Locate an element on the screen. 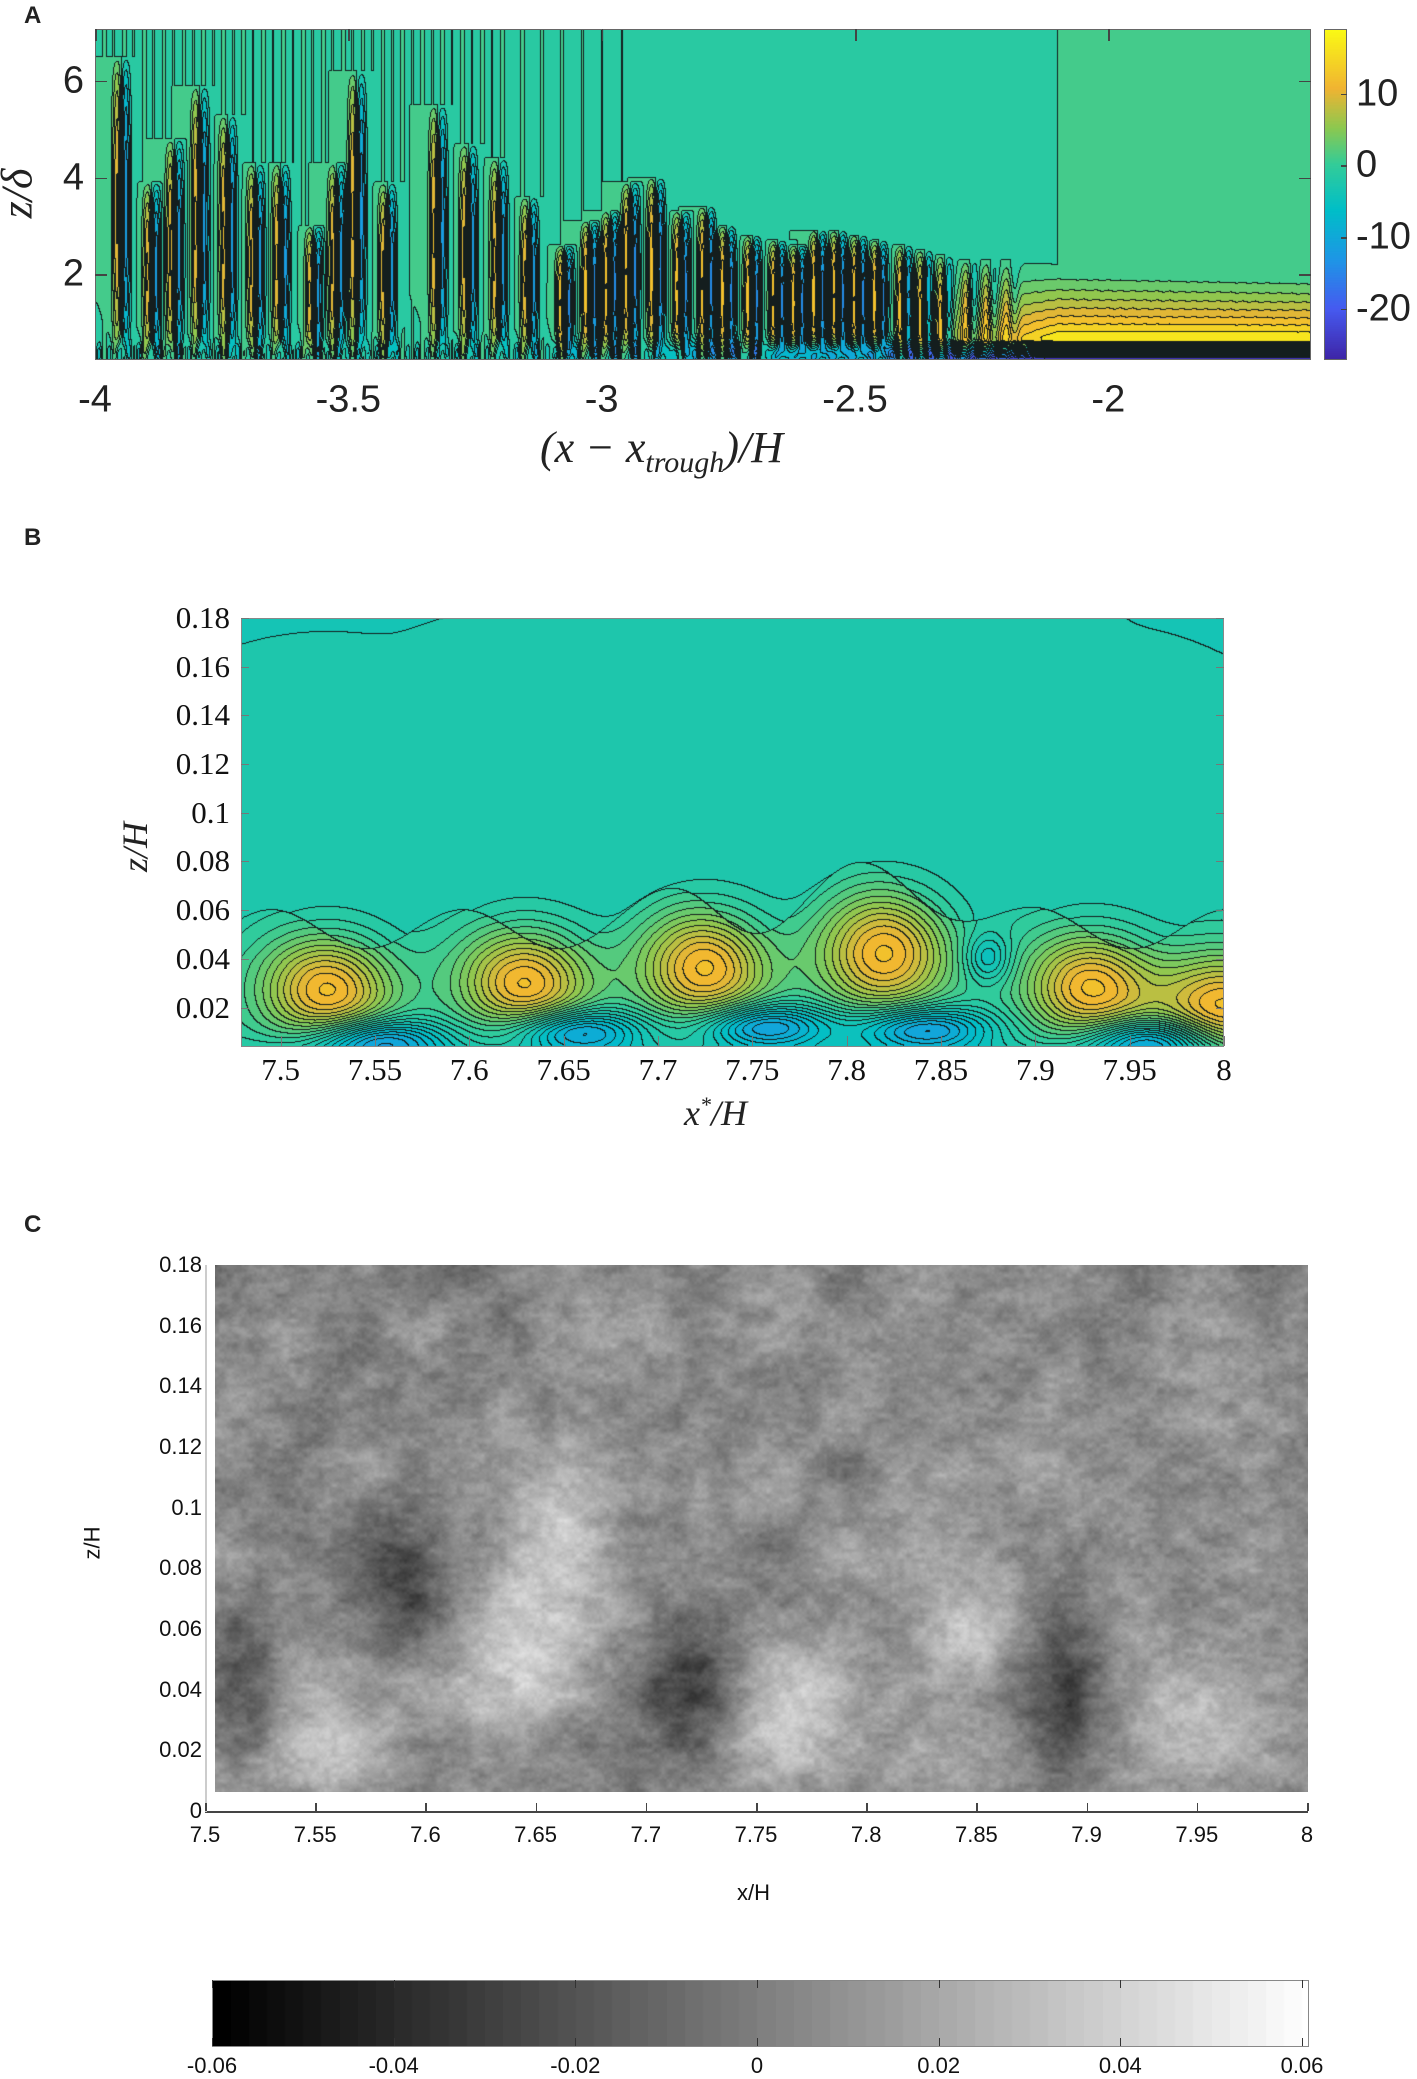 The width and height of the screenshot is (1417, 2079). panel-b-xtick-label: 7.8 is located at coordinates (847, 1069).